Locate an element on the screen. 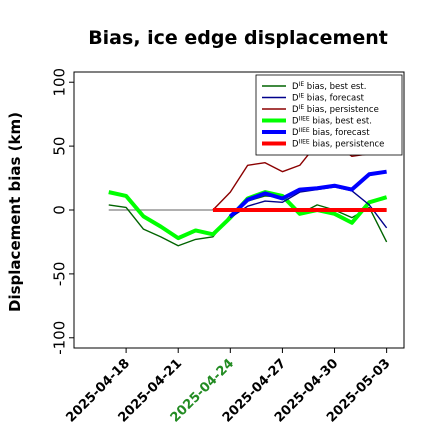 The width and height of the screenshot is (440, 440). legend-entry: DIE bias, best est. is located at coordinates (329, 86).